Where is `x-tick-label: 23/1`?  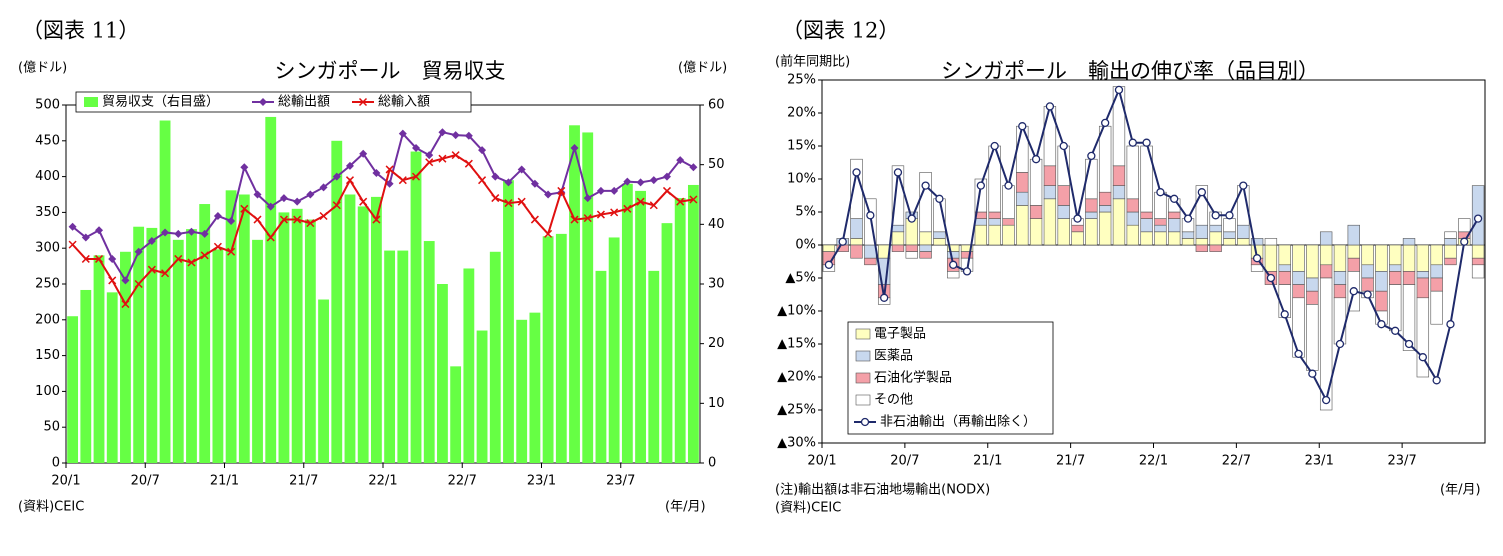
x-tick-label: 23/1 is located at coordinates (1319, 461).